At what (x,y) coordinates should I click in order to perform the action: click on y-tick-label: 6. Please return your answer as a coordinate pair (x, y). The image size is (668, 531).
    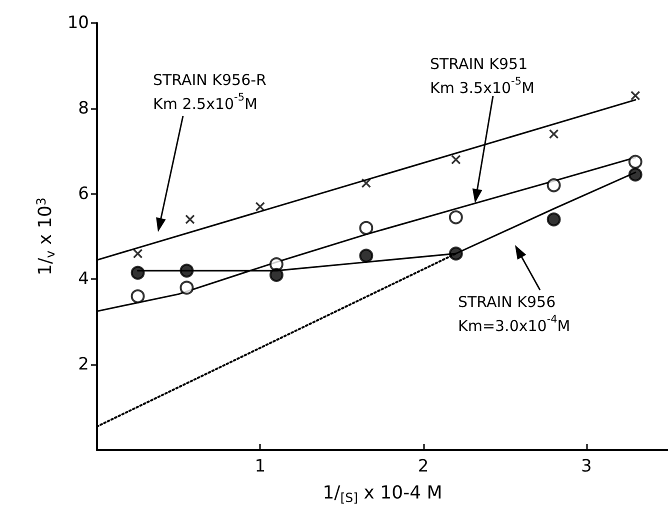
    Looking at the image, I should click on (83, 194).